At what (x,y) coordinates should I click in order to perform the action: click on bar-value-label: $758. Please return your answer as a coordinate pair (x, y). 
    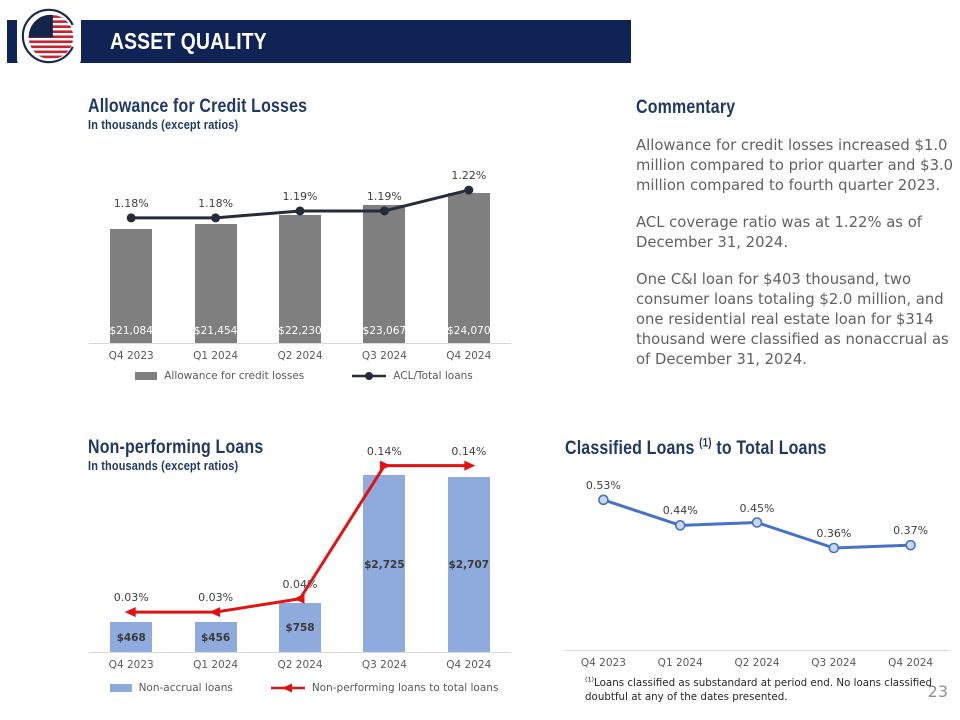
    Looking at the image, I should click on (300, 628).